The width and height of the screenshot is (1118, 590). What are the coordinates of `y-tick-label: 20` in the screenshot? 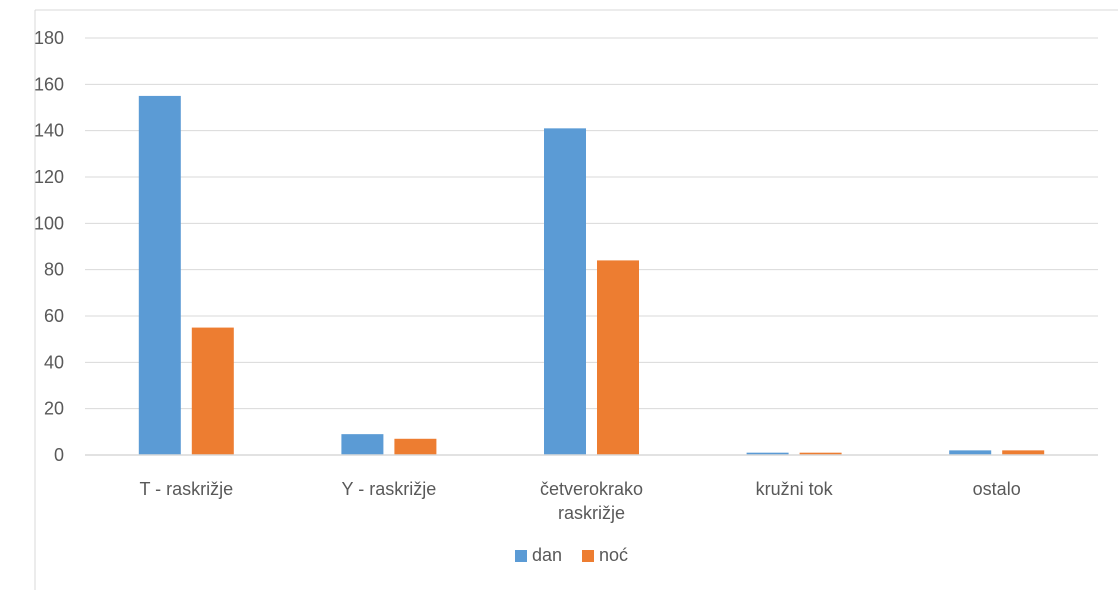 It's located at (54, 409).